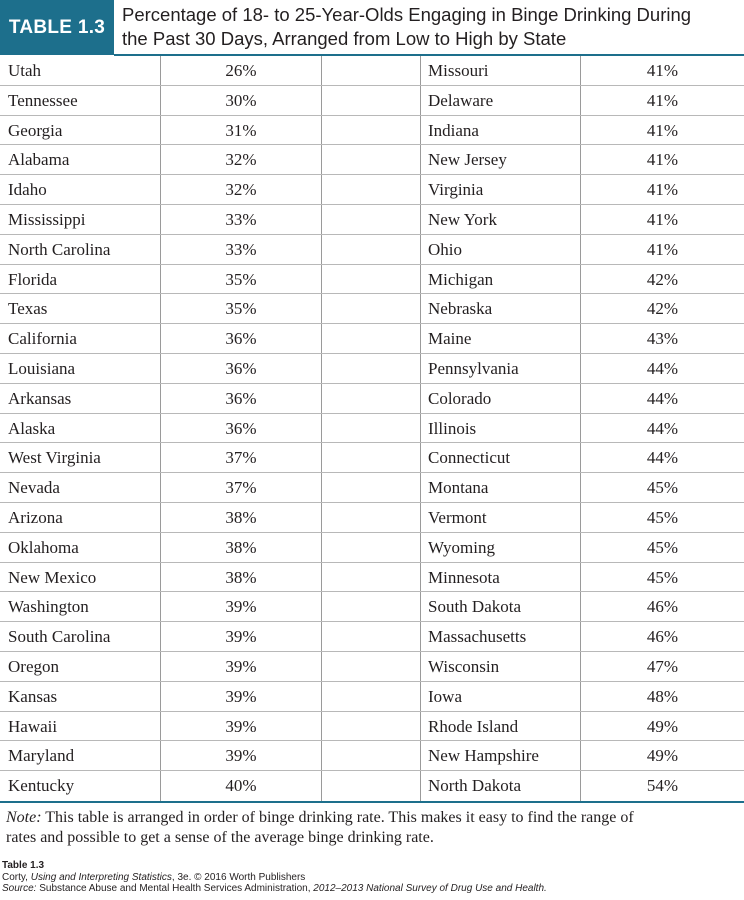 The width and height of the screenshot is (744, 900). I want to click on right-state-cell: Michigan, so click(461, 279).